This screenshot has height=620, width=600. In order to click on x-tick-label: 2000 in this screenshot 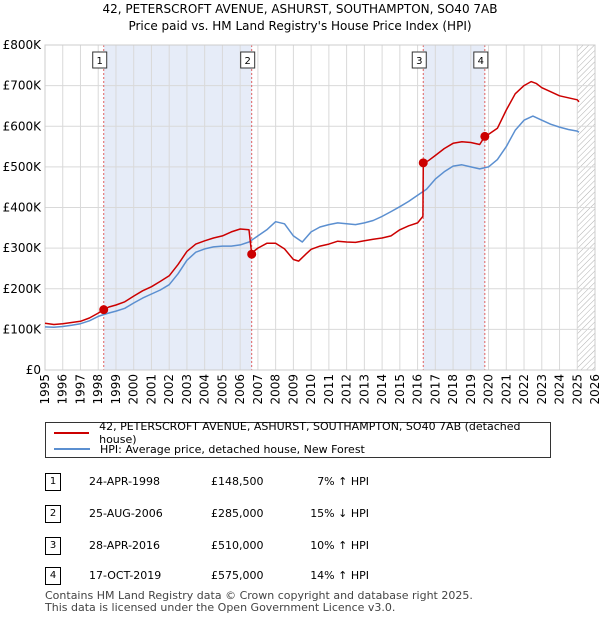, I will do `click(134, 389)`.